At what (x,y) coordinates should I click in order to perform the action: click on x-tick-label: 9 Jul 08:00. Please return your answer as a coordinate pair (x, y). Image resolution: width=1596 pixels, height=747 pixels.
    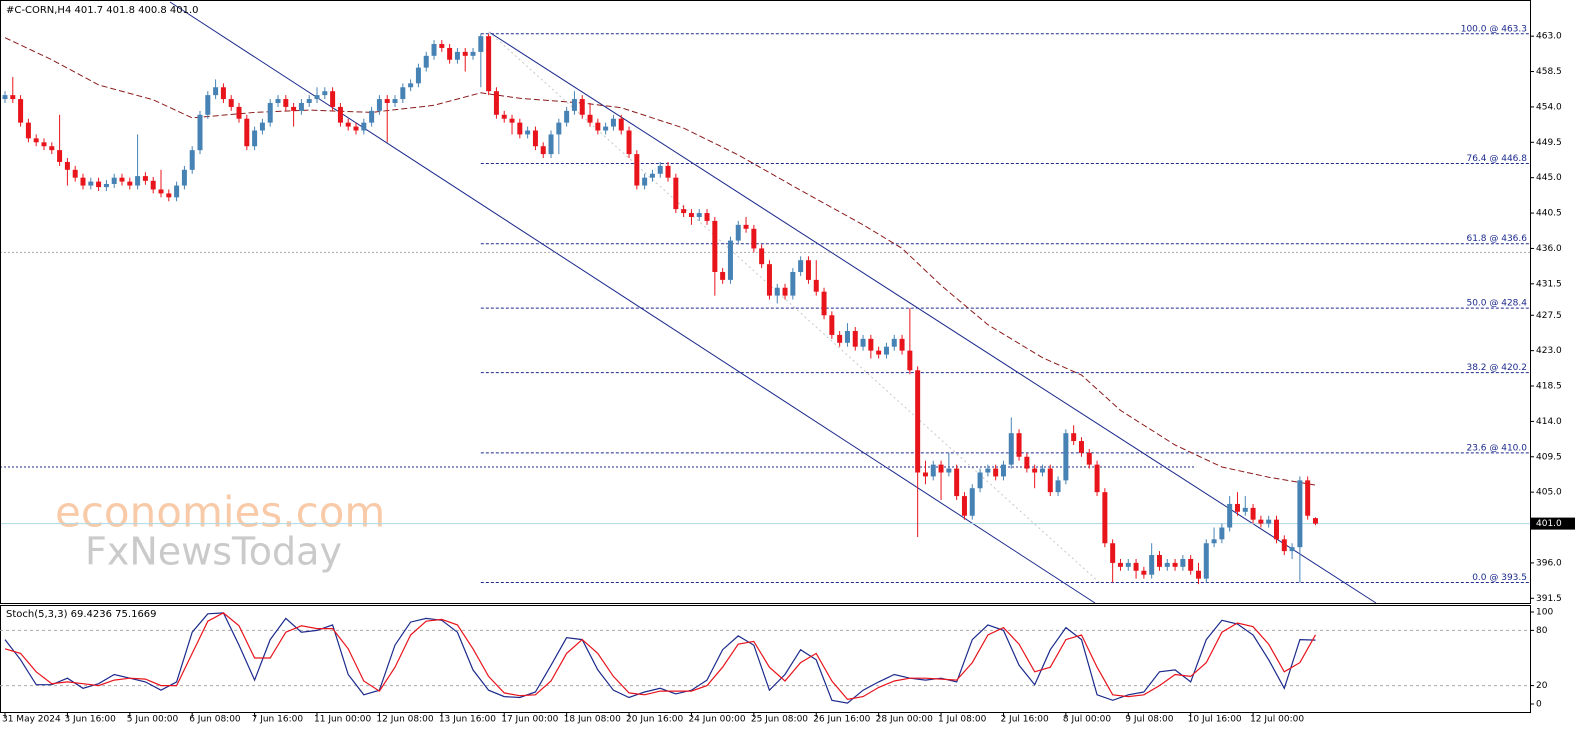
    Looking at the image, I should click on (1149, 720).